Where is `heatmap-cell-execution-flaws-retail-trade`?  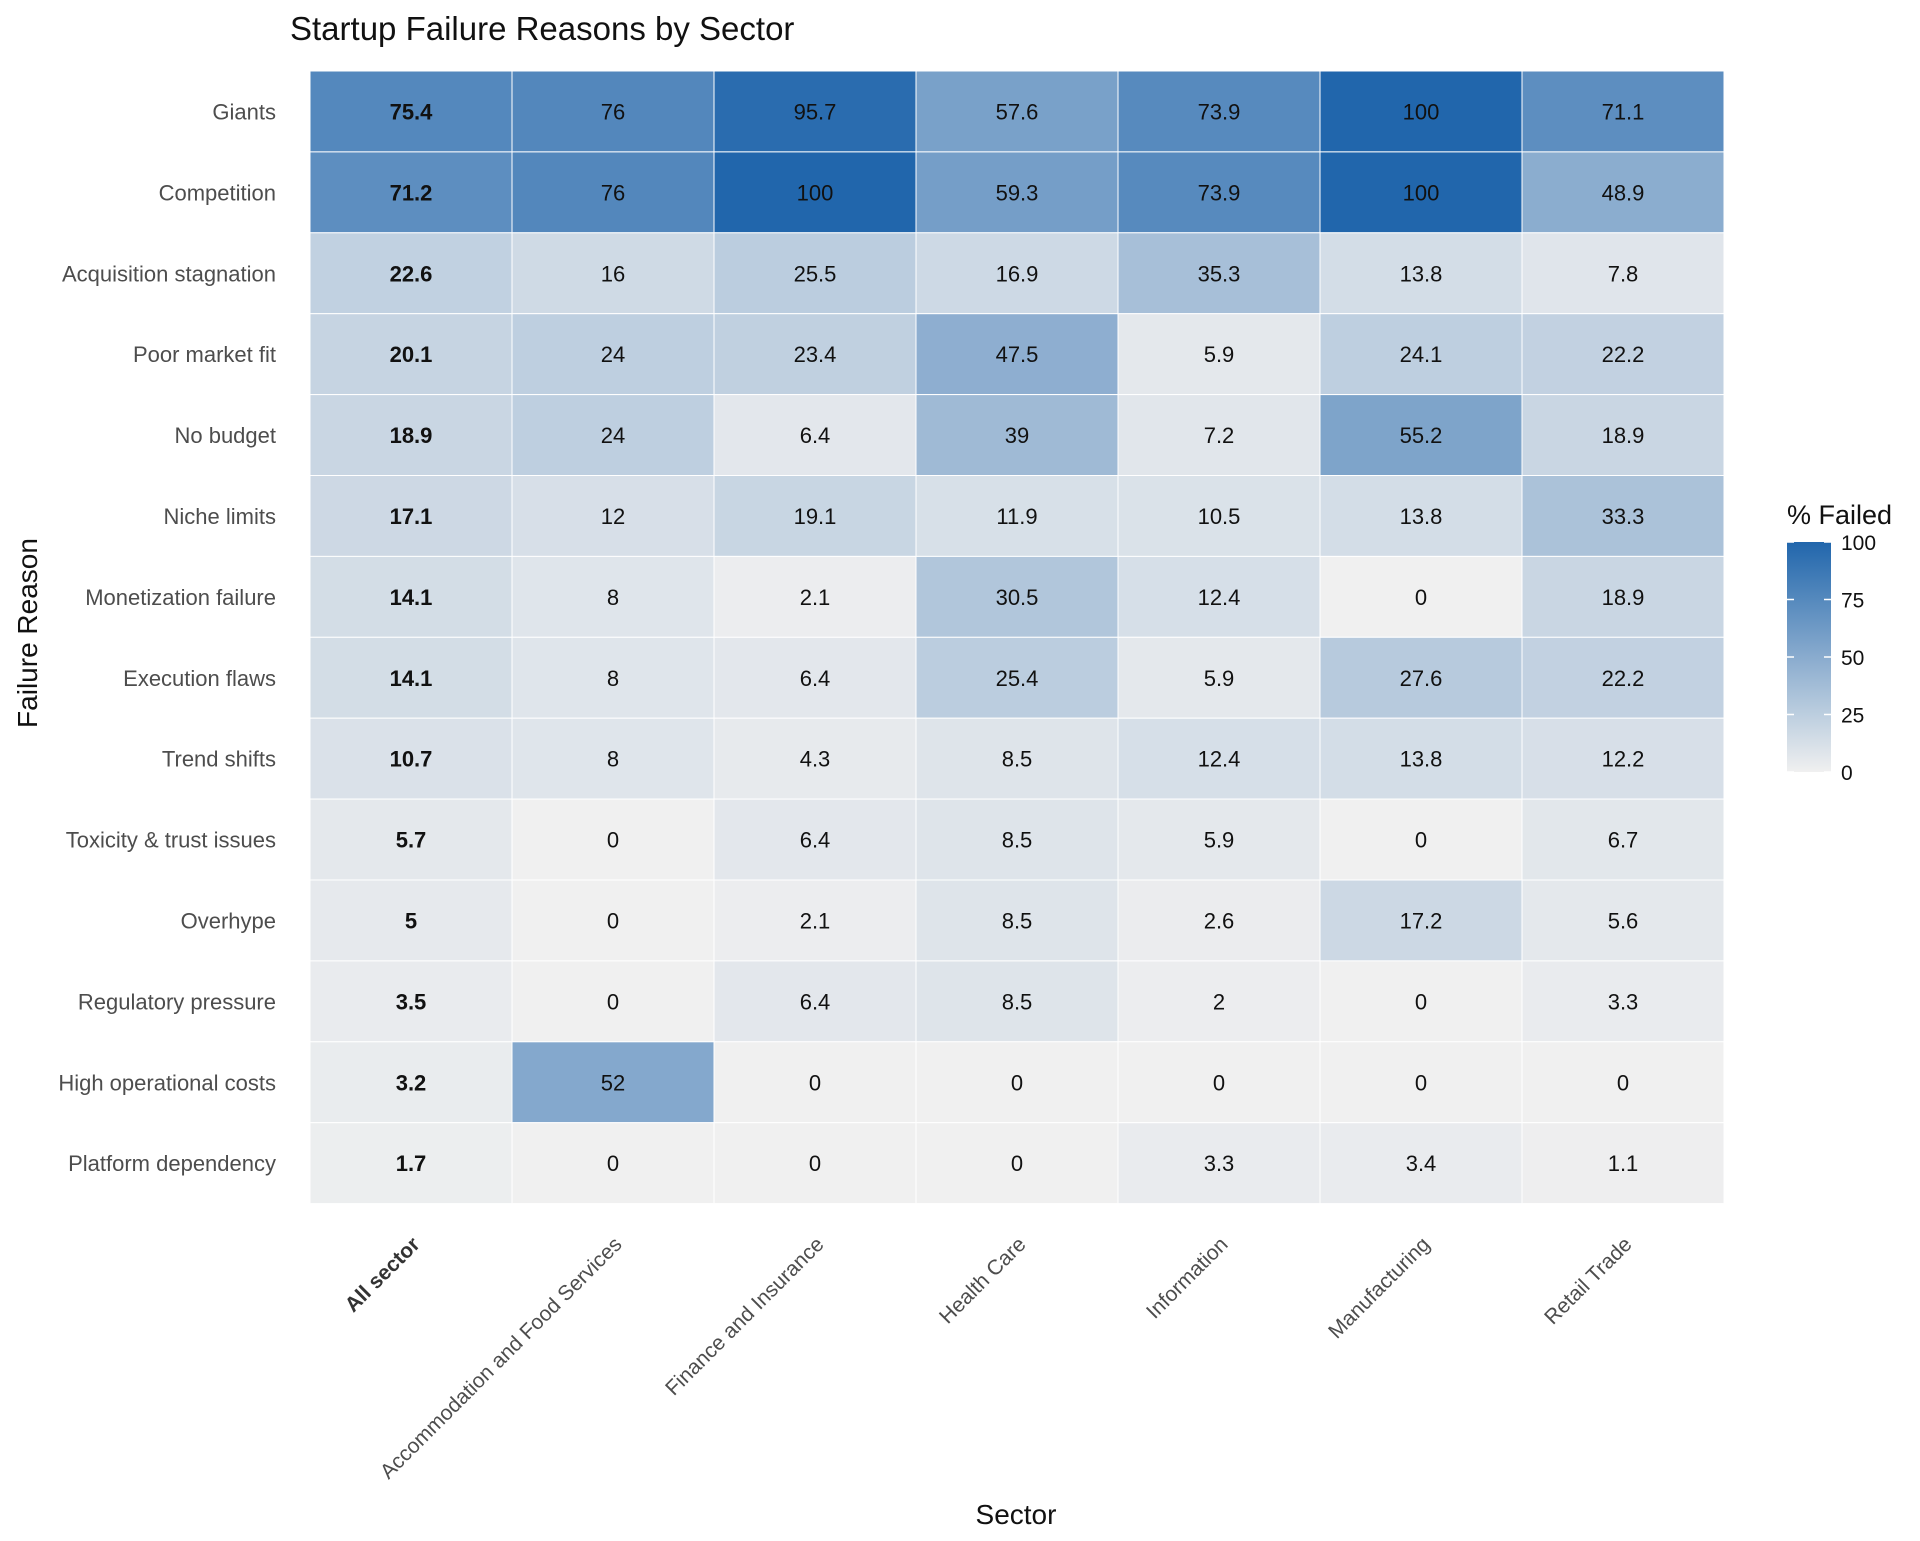 heatmap-cell-execution-flaws-retail-trade is located at coordinates (1623, 677).